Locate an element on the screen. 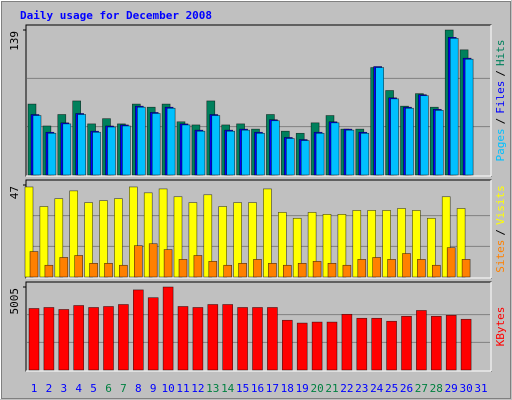 The image size is (512, 400). x-tick-label: 24 is located at coordinates (377, 388).